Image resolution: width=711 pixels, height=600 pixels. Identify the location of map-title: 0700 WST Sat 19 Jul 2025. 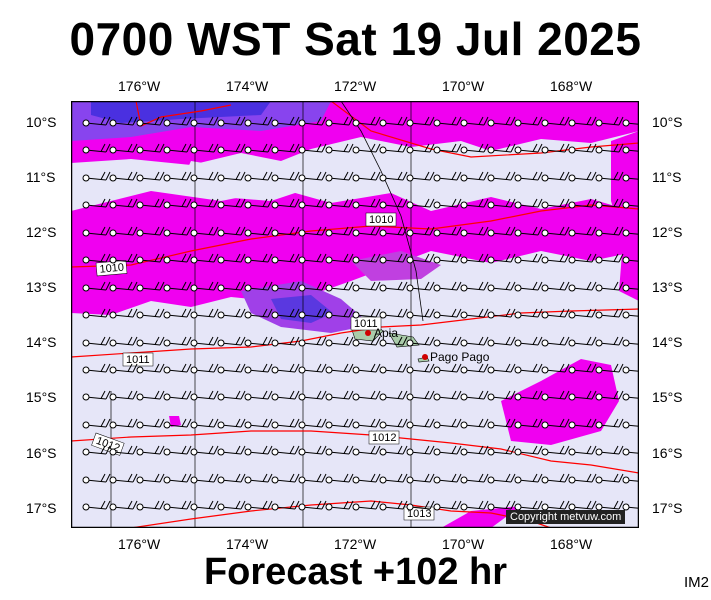
(355, 39).